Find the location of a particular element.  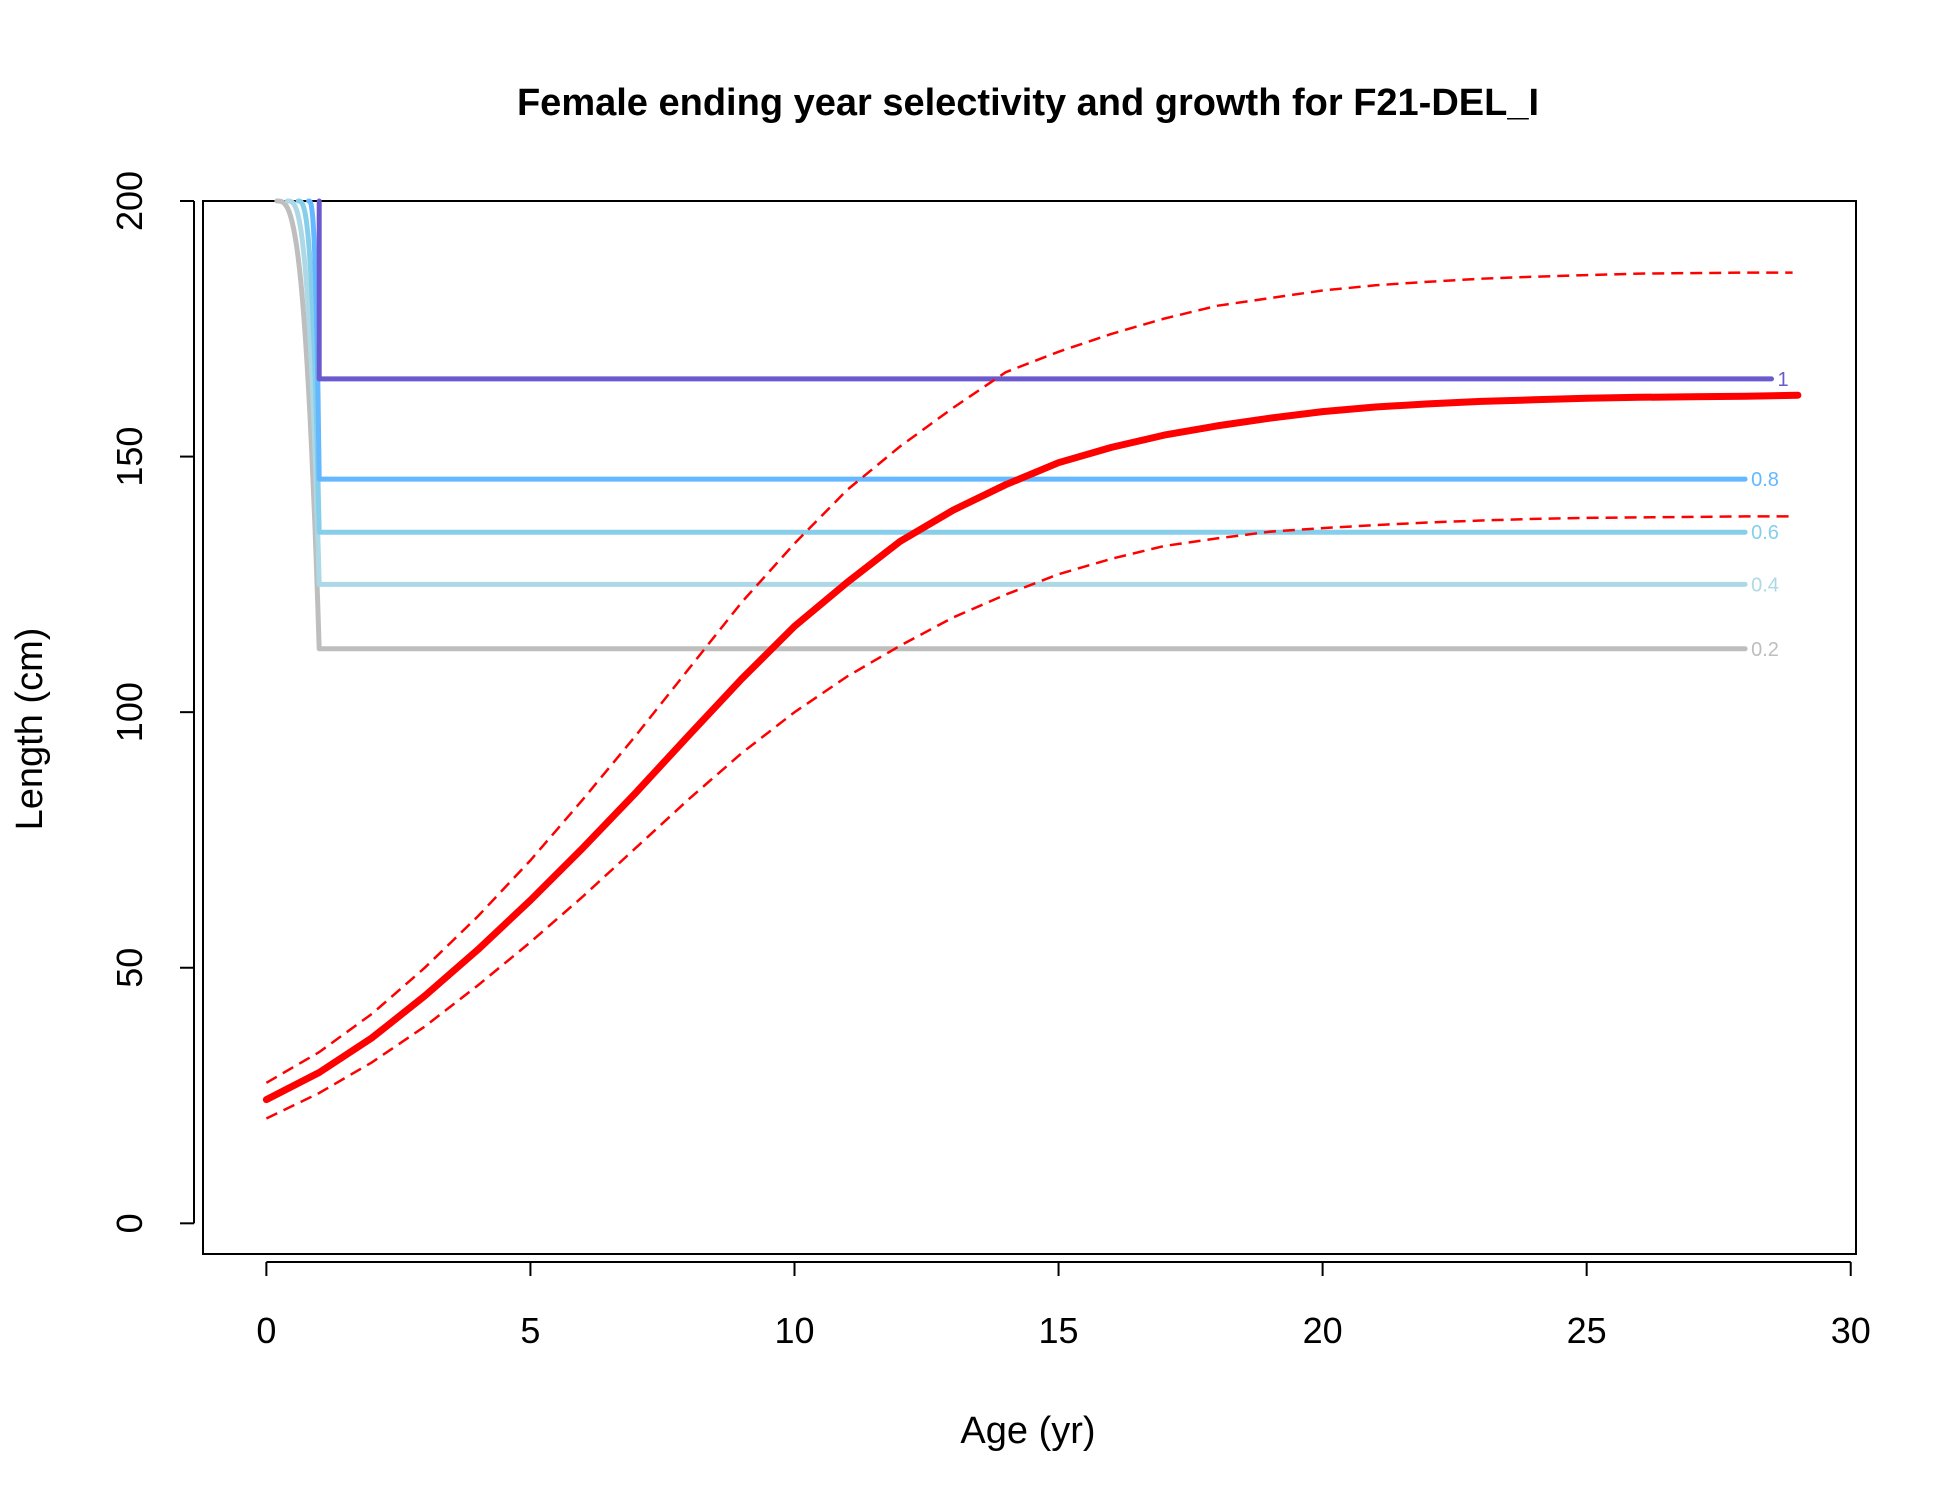

x-tick-label: 30 is located at coordinates (1851, 1330).